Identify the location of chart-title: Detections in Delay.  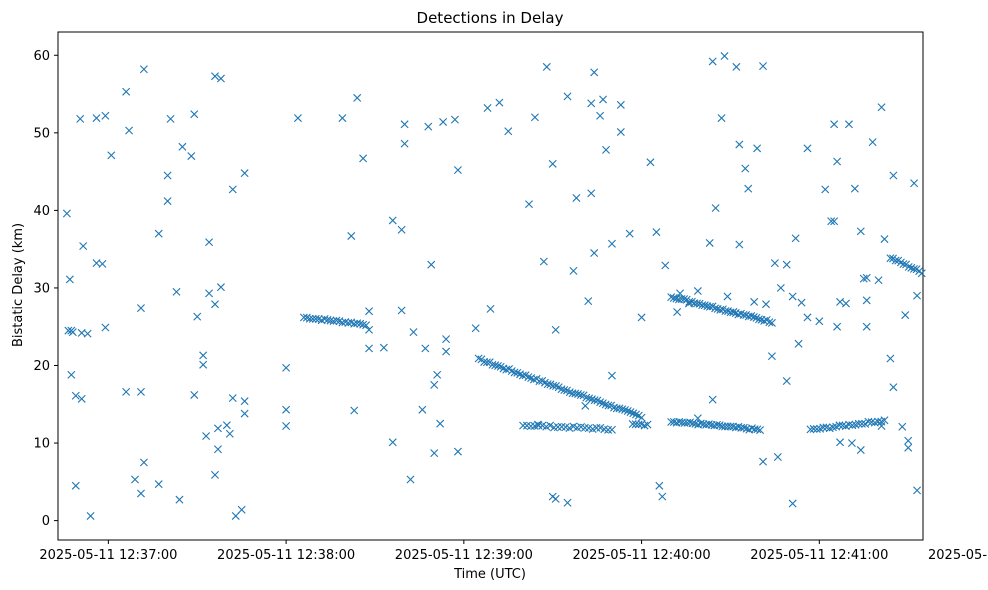
(490, 18).